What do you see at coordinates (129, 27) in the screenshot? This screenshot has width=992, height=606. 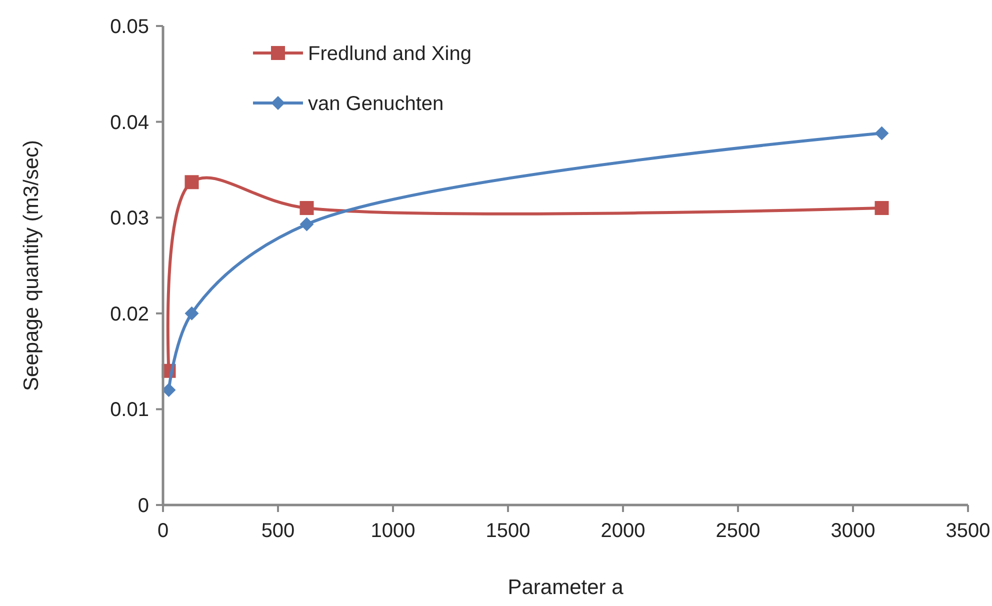 I see `y-tick-label: 0.05` at bounding box center [129, 27].